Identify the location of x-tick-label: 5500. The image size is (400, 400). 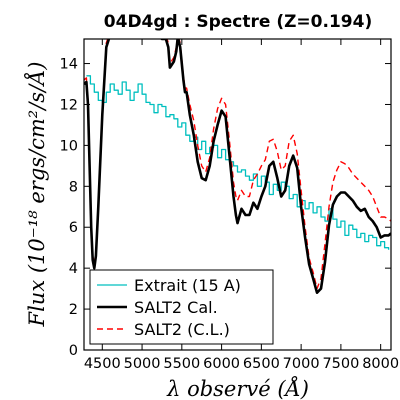
(181, 364).